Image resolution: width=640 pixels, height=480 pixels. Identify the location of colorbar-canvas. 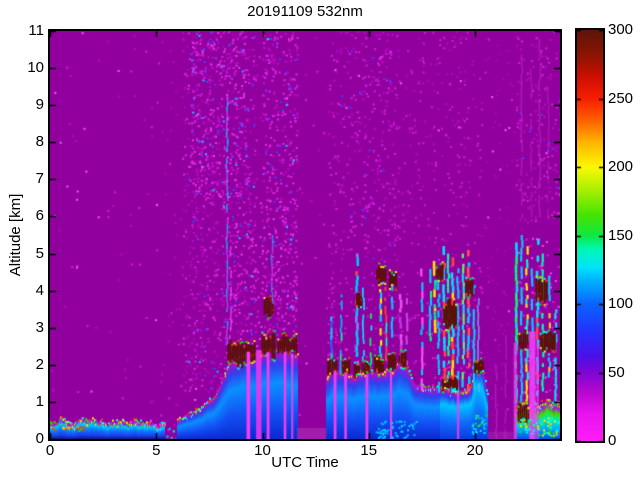
(590, 235).